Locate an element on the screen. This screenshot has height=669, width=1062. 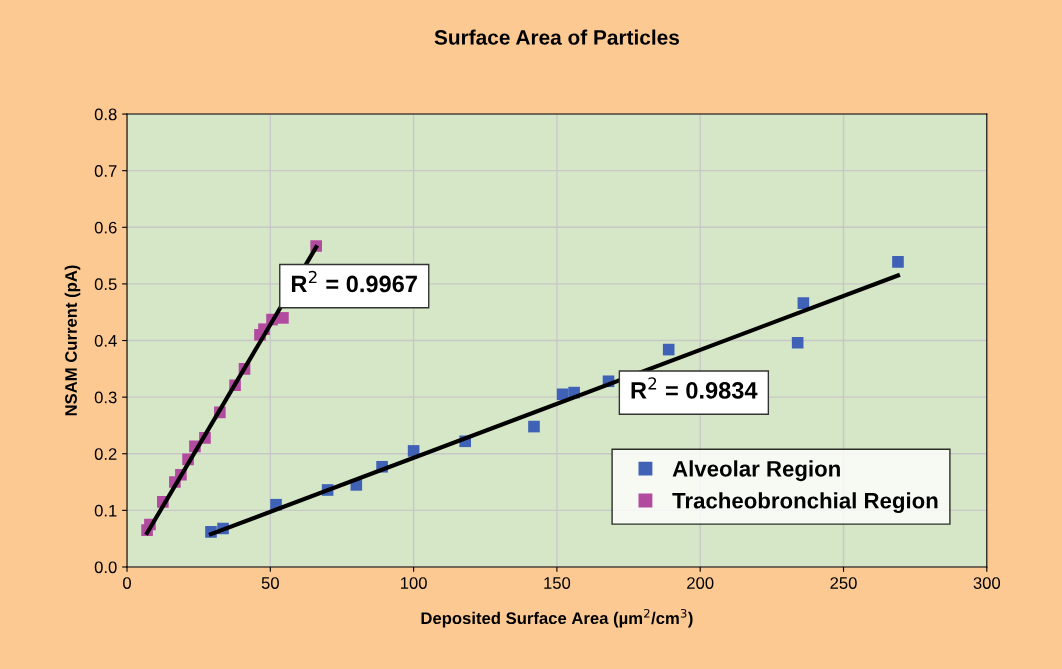
y-tick-label: 0.8 is located at coordinates (105, 114).